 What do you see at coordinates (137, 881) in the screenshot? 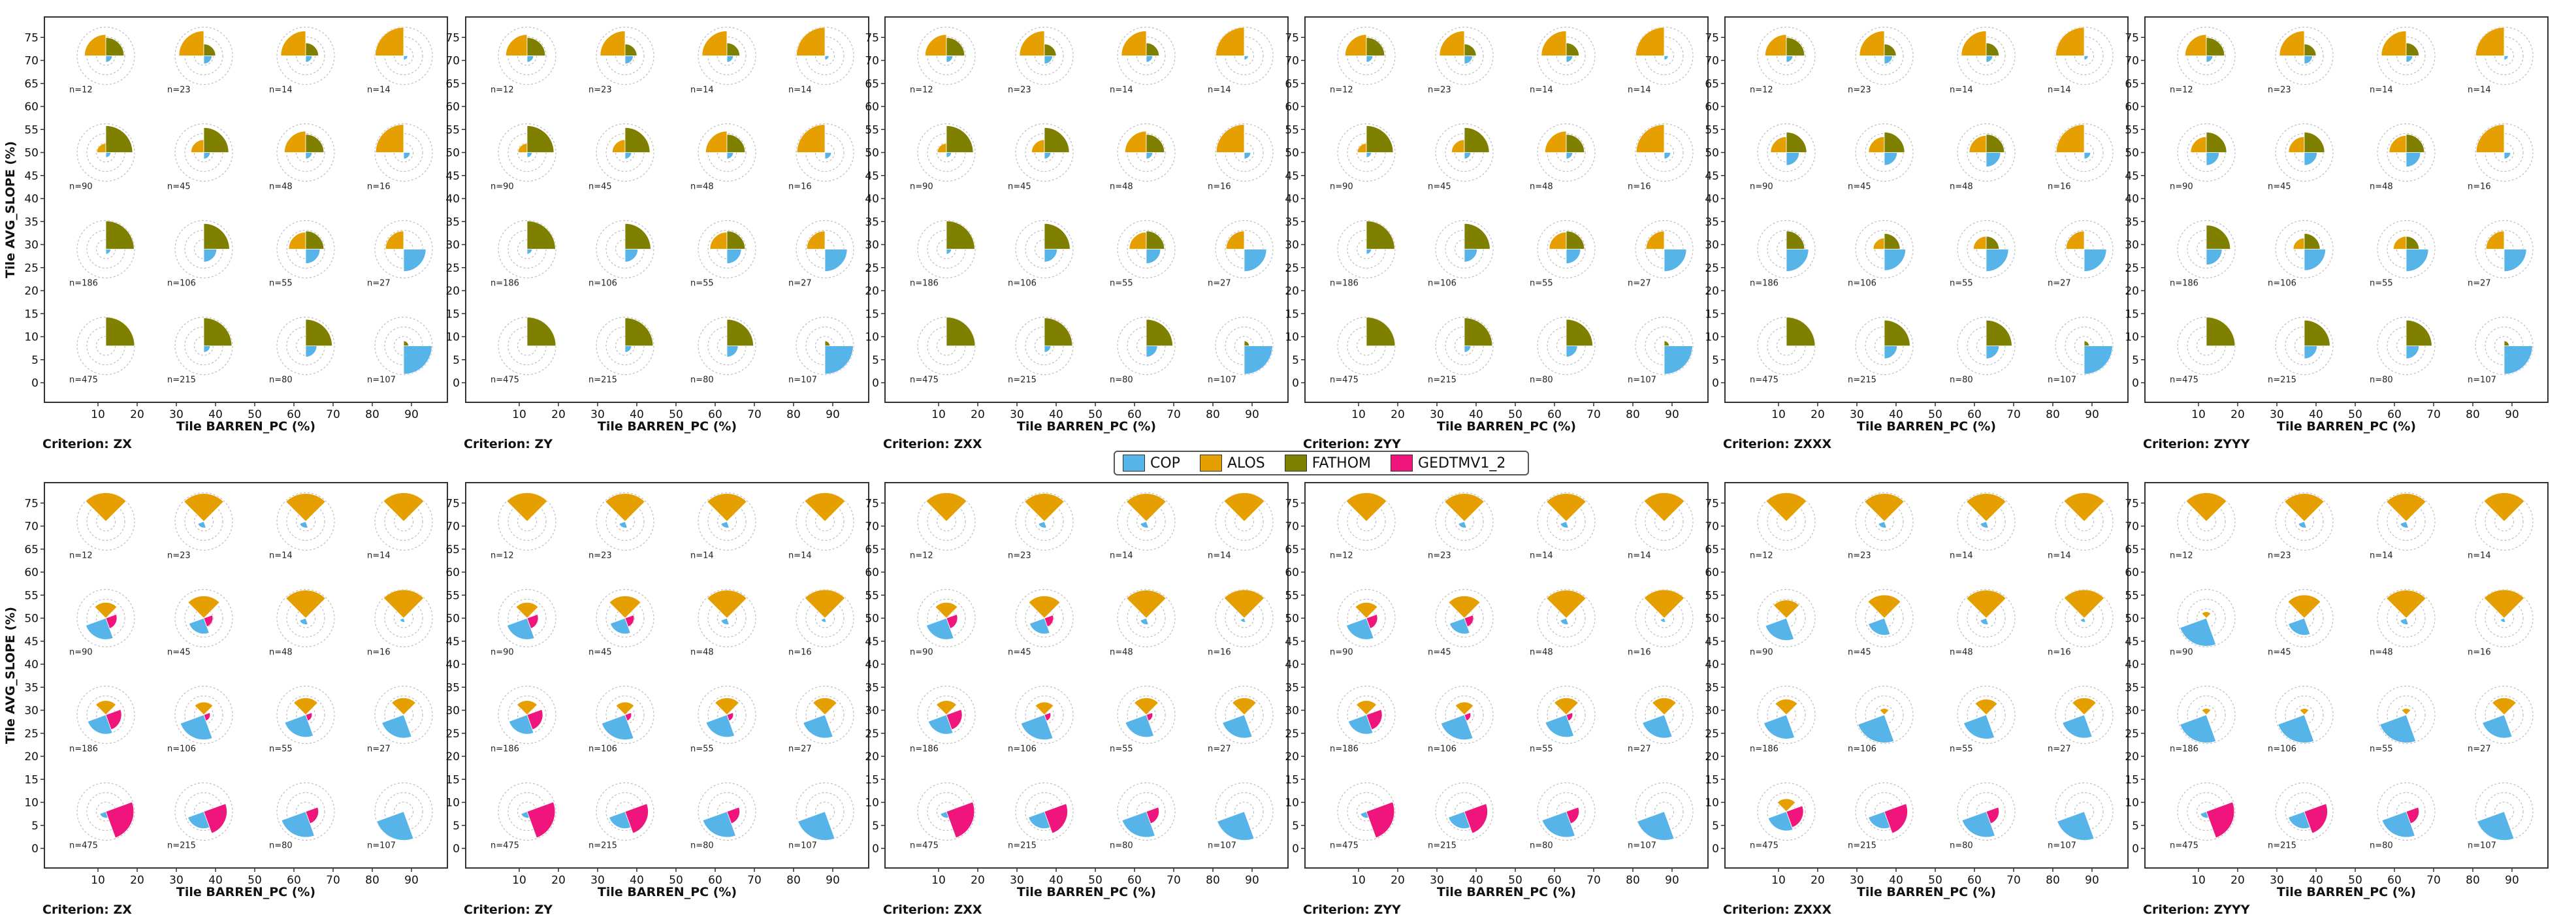
I see `x-tick-label: 20` at bounding box center [137, 881].